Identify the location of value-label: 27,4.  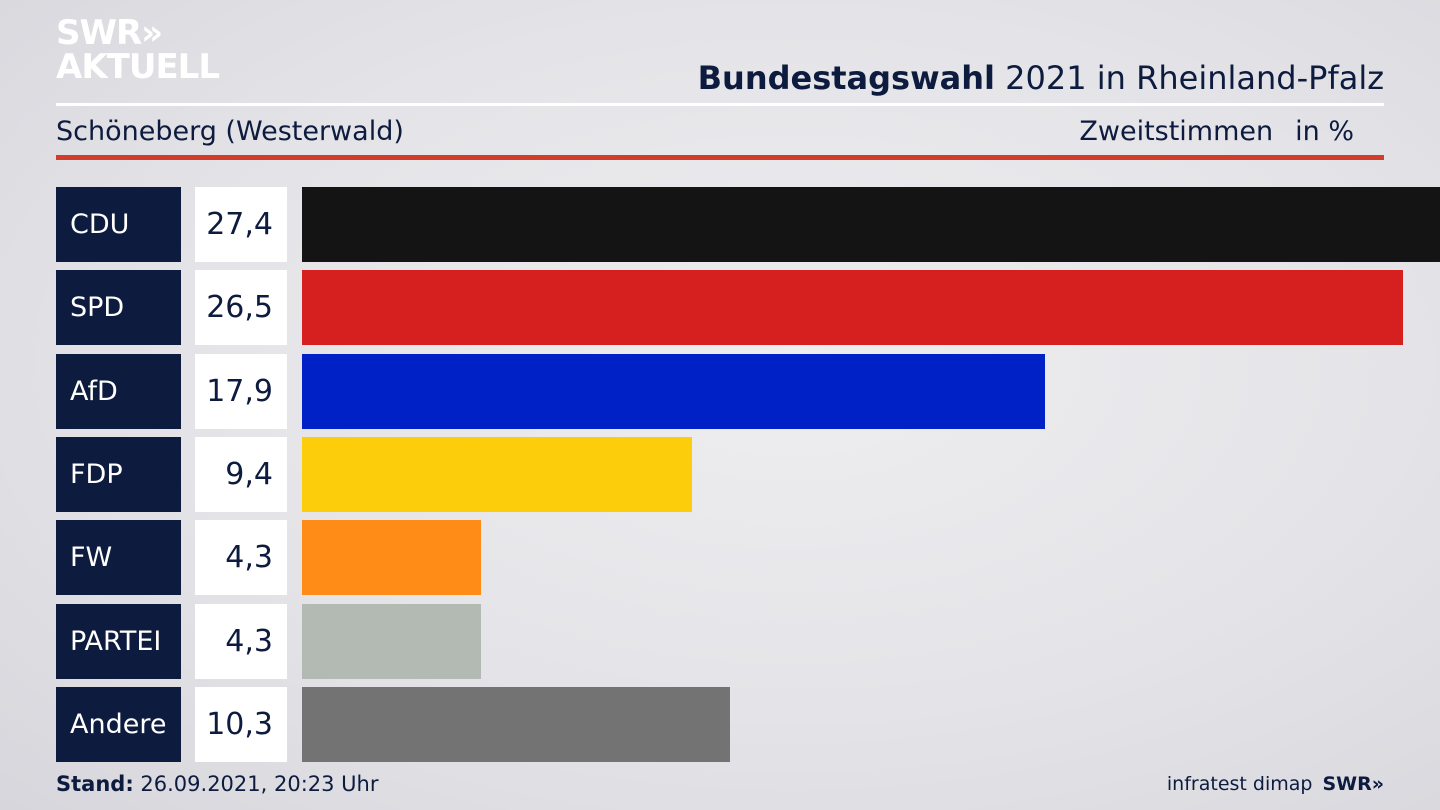
(241, 224).